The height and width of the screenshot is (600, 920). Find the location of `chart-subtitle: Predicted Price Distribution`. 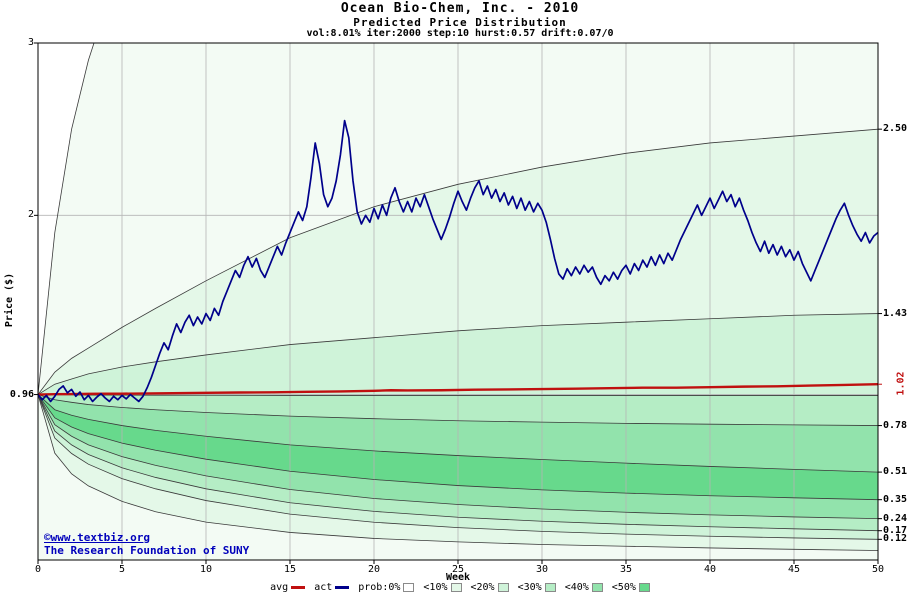

chart-subtitle: Predicted Price Distribution is located at coordinates (460, 22).